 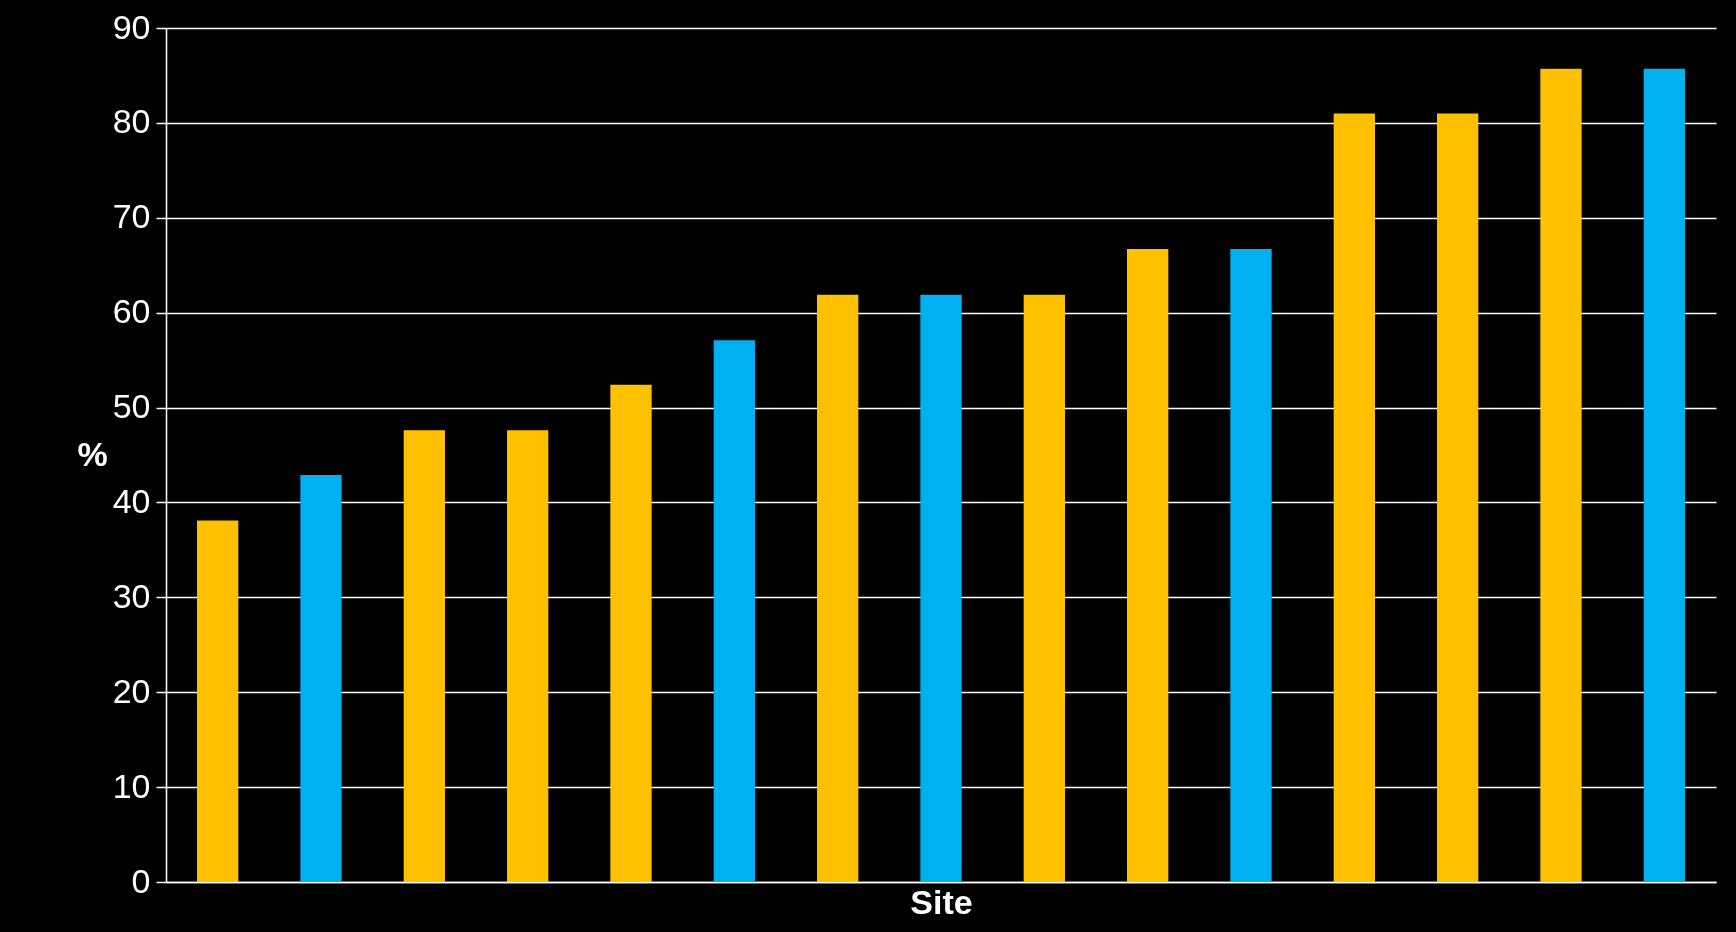 I want to click on y-tick-label: 30, so click(x=131, y=595).